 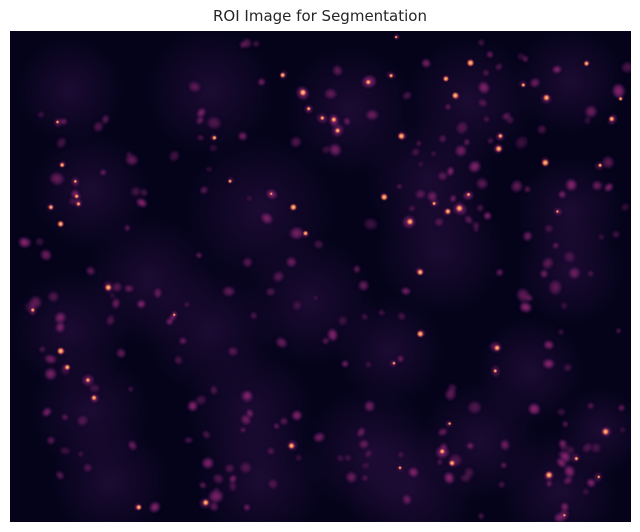 I want to click on figure-title: ROI Image for Segmentation, so click(x=320, y=16).